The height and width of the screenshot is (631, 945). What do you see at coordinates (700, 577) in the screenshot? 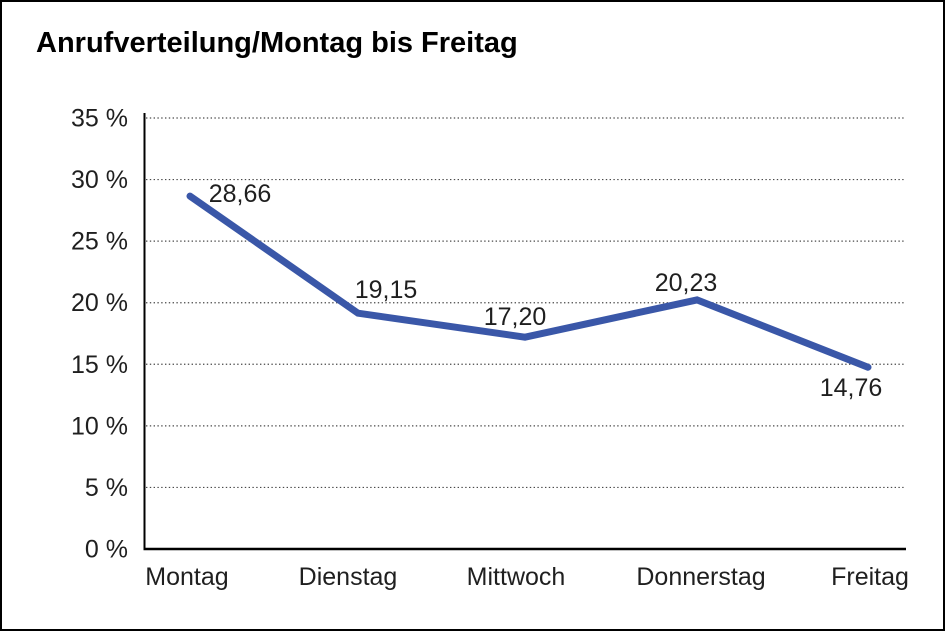
I see `x-category-label: Donnerstag` at bounding box center [700, 577].